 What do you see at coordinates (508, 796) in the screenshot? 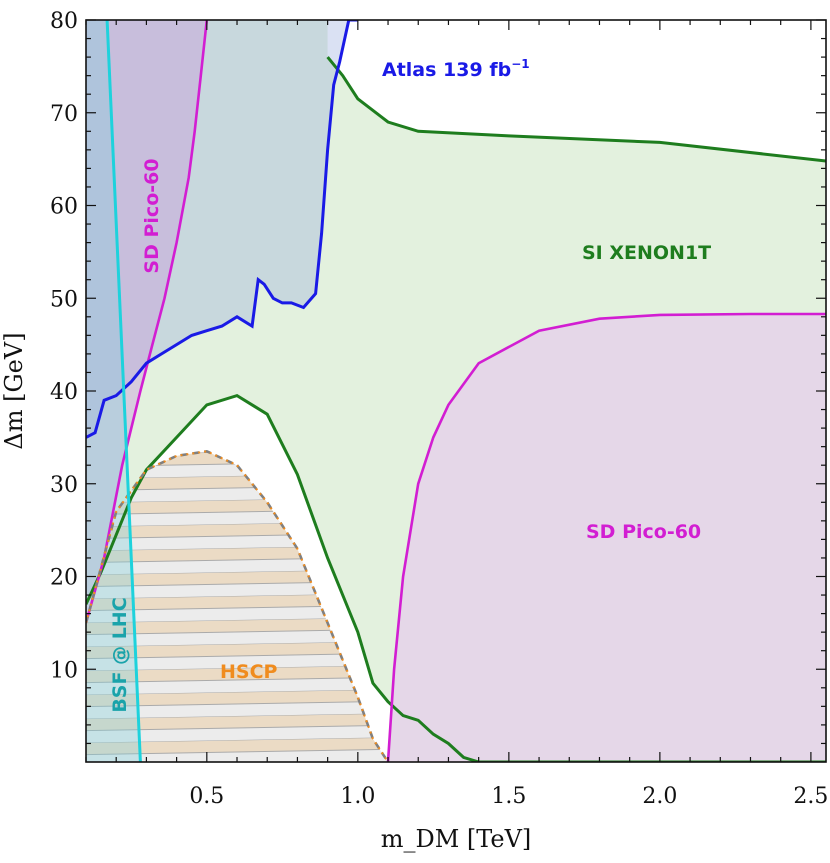
I see `x-tick-label: 1.5` at bounding box center [508, 796].